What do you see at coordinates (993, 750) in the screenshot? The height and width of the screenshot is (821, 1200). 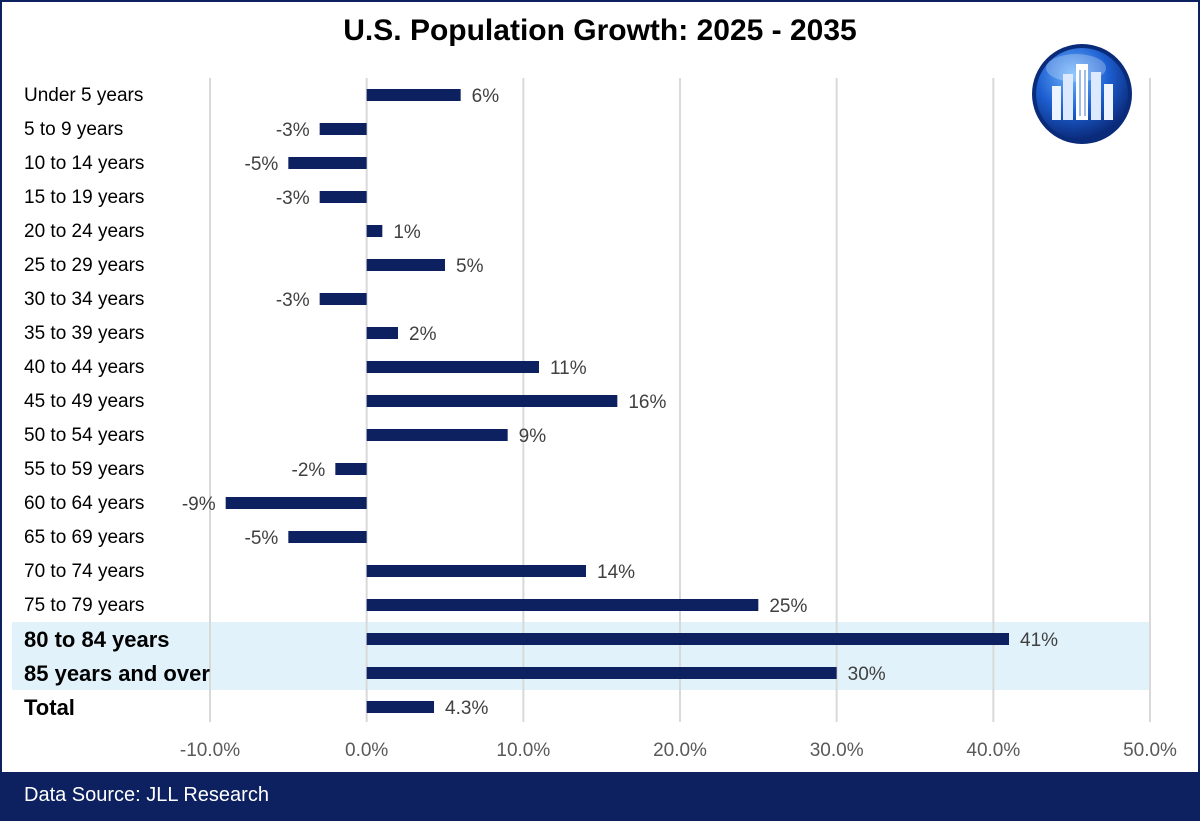 I see `x-tick-label: 40.0%` at bounding box center [993, 750].